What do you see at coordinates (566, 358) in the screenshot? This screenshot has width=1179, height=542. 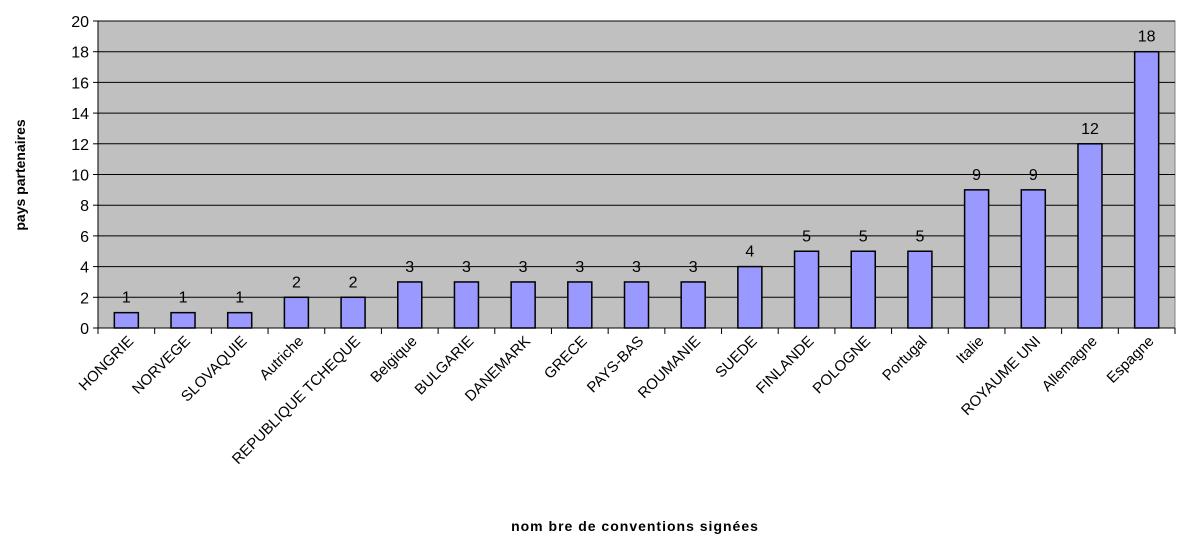 I see `category-label: GRECE` at bounding box center [566, 358].